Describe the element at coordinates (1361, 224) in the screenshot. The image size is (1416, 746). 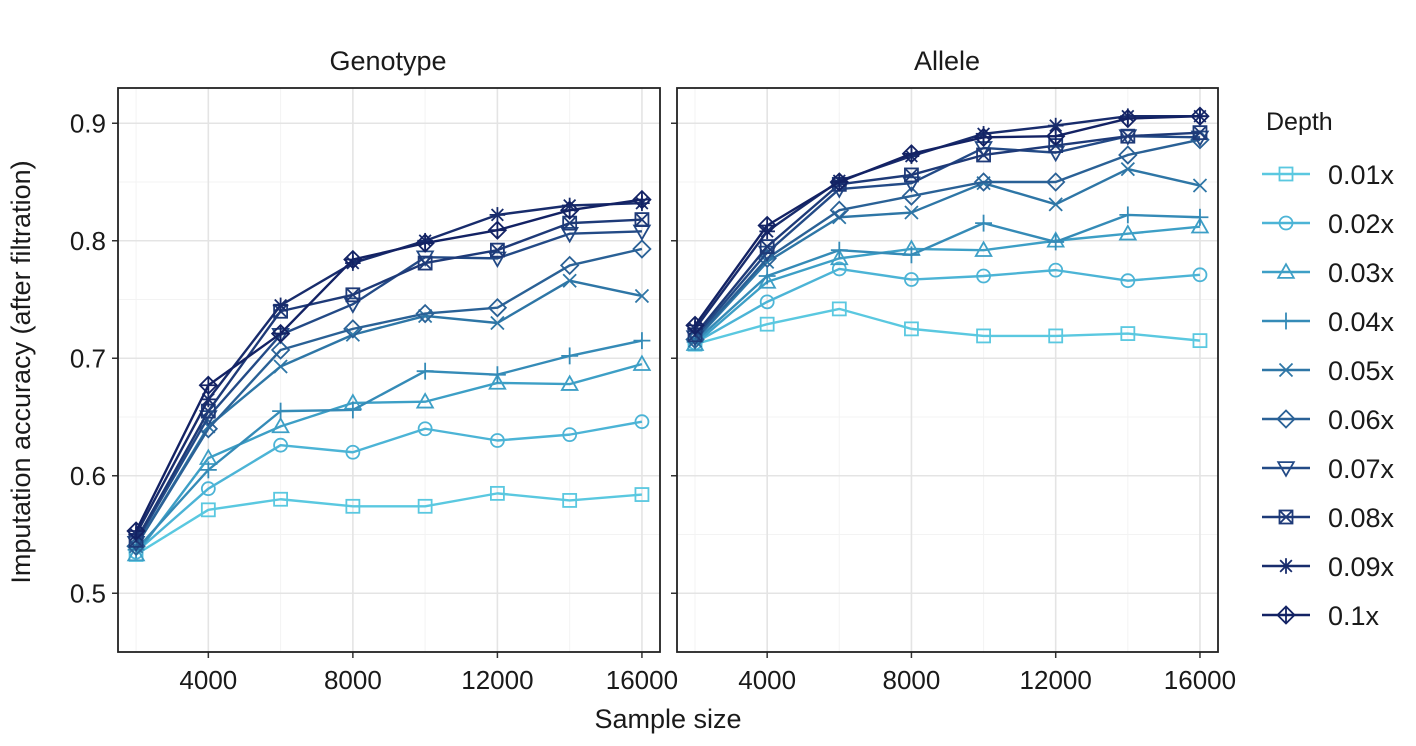
I see `legend-label: 0.02x` at that location.